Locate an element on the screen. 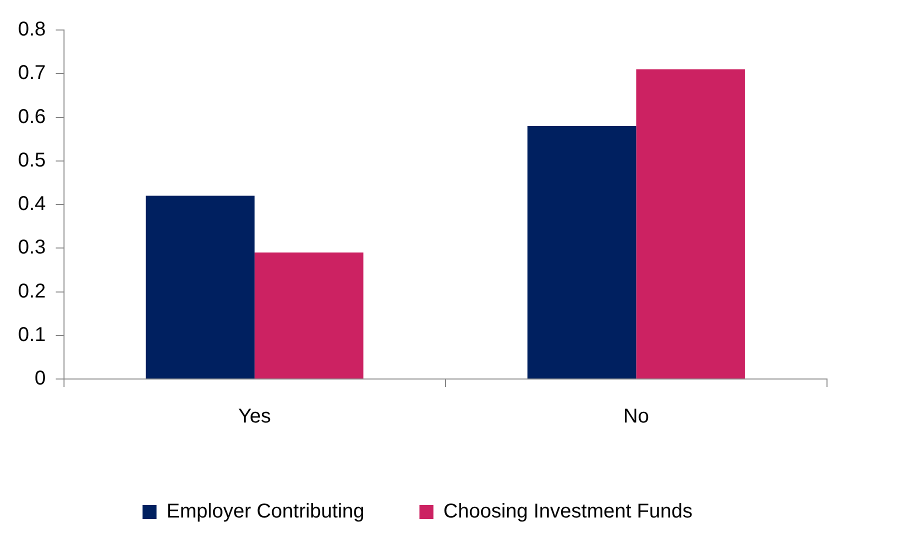  y-tick-label: 0.7 is located at coordinates (32, 73).